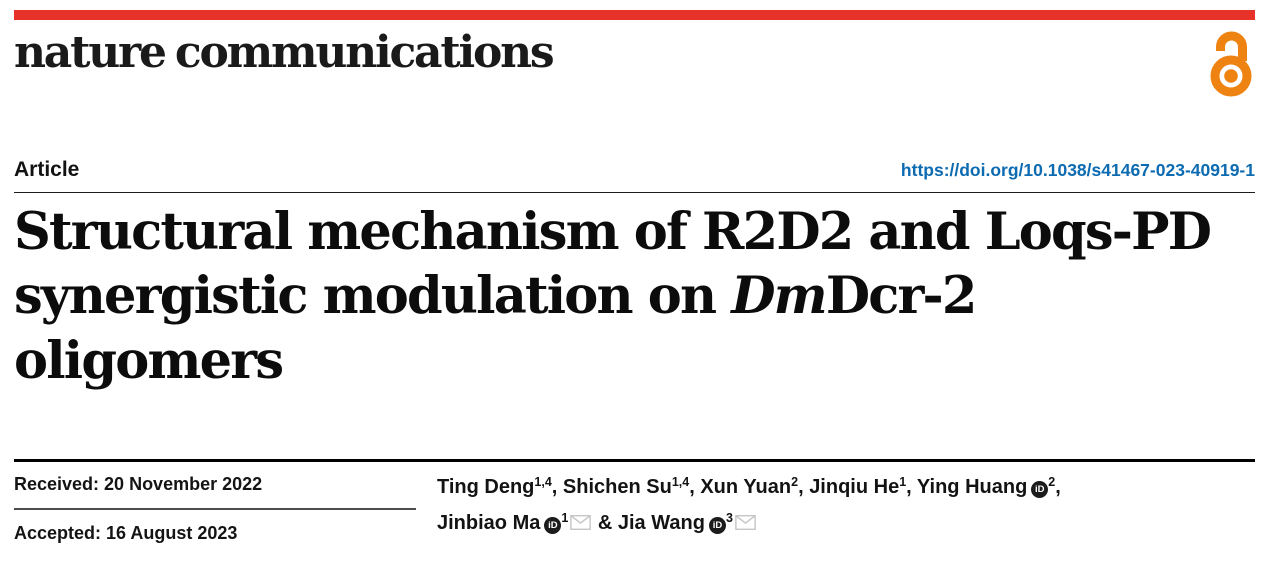 This screenshot has height=562, width=1269. I want to click on article-type-label: Article, so click(47, 169).